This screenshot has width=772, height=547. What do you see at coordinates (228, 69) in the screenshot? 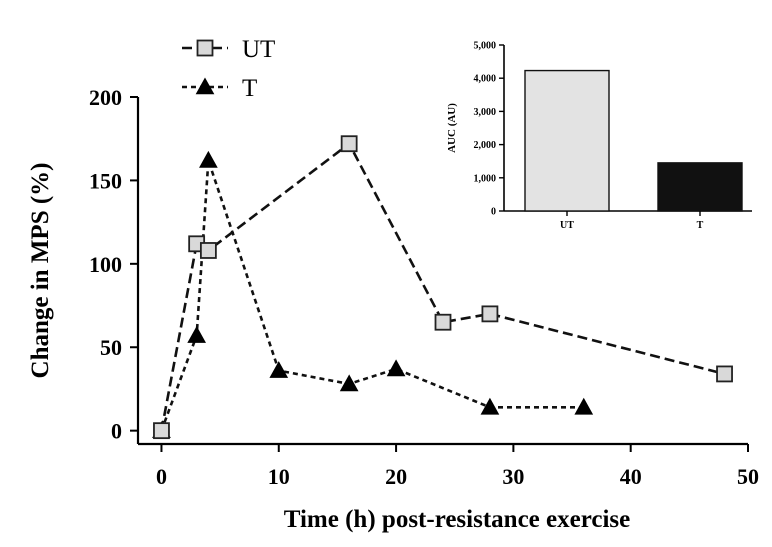
I see `legend: UT T` at bounding box center [228, 69].